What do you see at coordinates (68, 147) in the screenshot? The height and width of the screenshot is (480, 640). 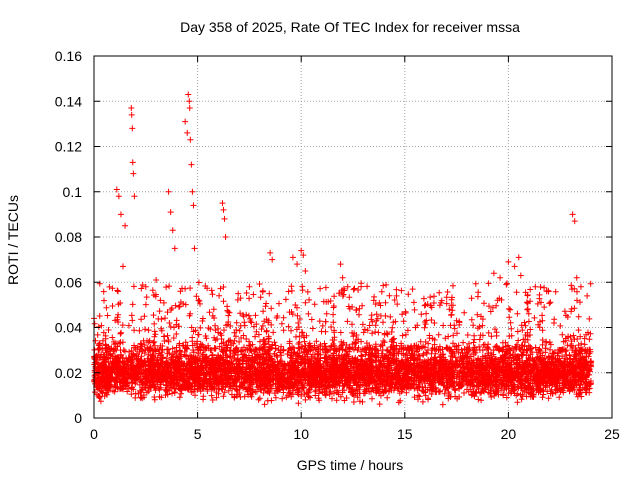 I see `y-tick-label: 0.12` at bounding box center [68, 147].